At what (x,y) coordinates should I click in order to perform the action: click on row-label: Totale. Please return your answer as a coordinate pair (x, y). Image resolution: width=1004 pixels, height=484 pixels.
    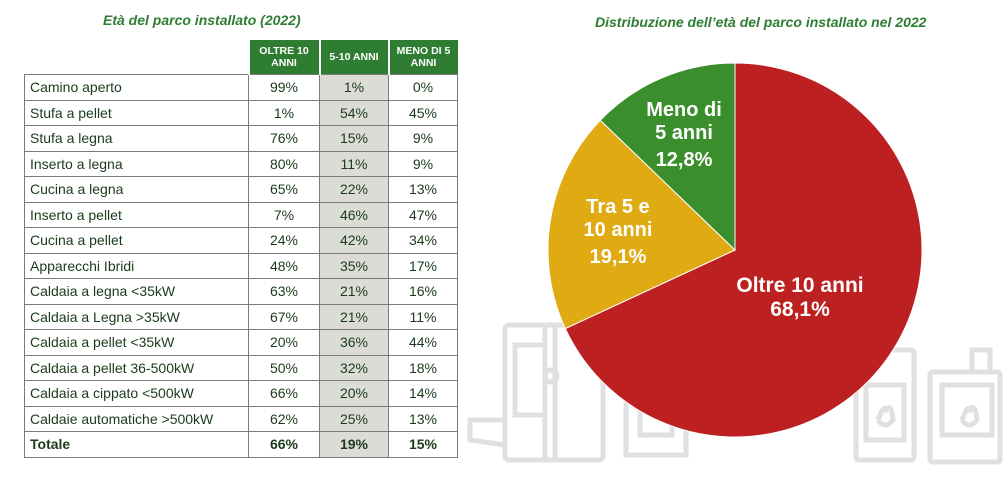
    Looking at the image, I should click on (136, 444).